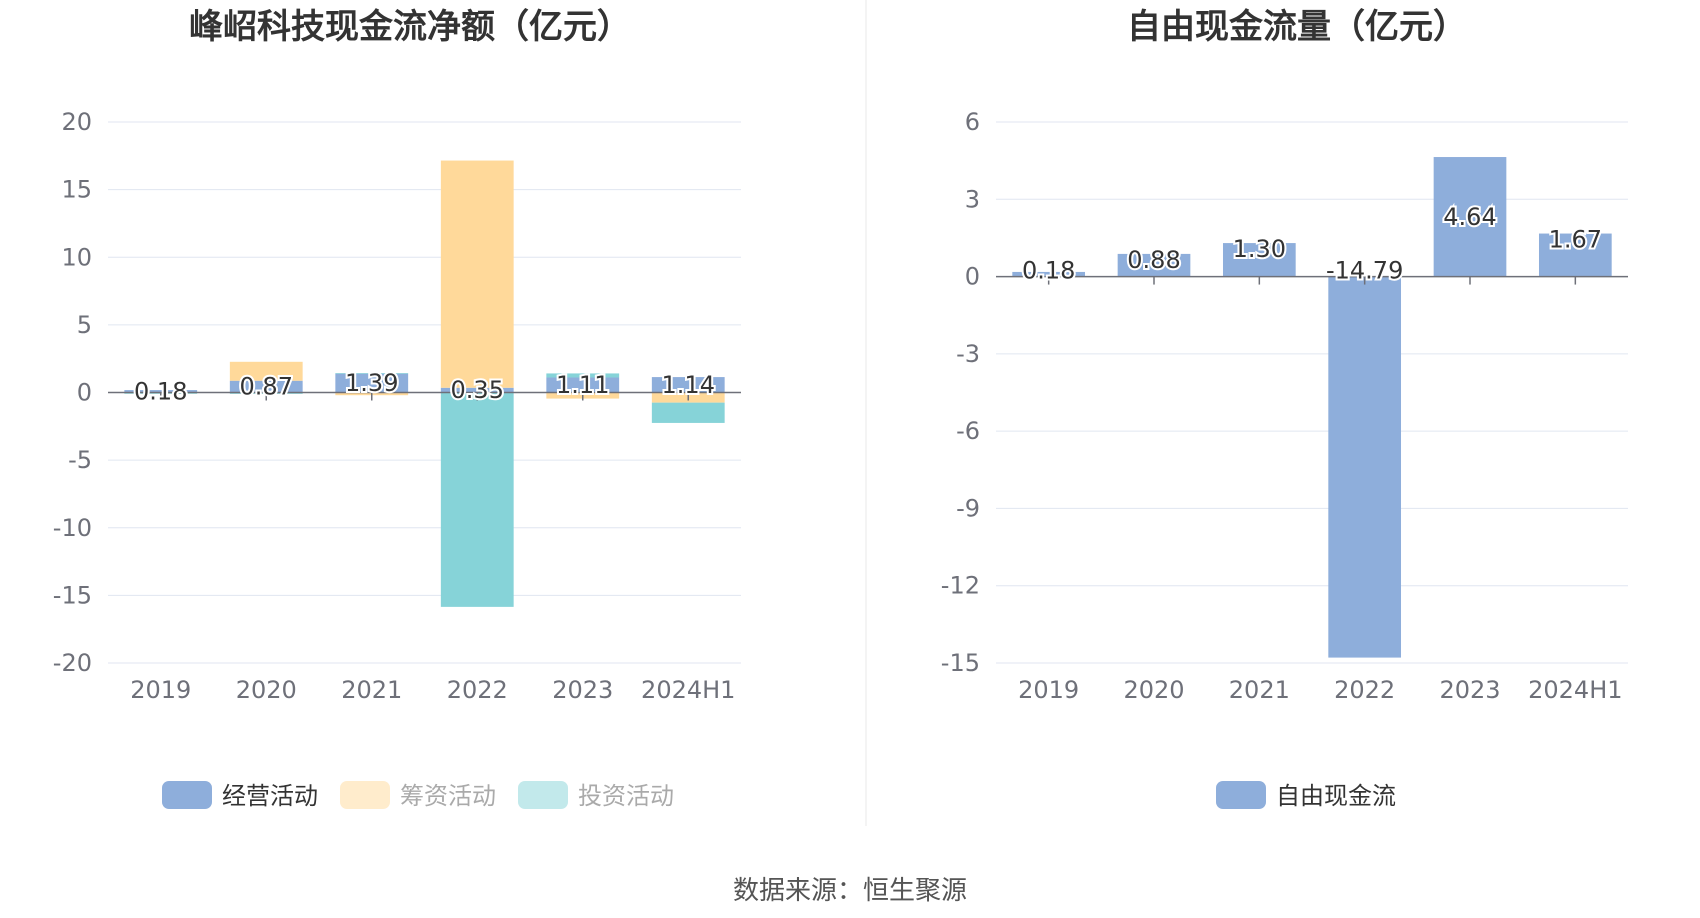  Describe the element at coordinates (960, 586) in the screenshot. I see `y-tick-label: -12` at that location.